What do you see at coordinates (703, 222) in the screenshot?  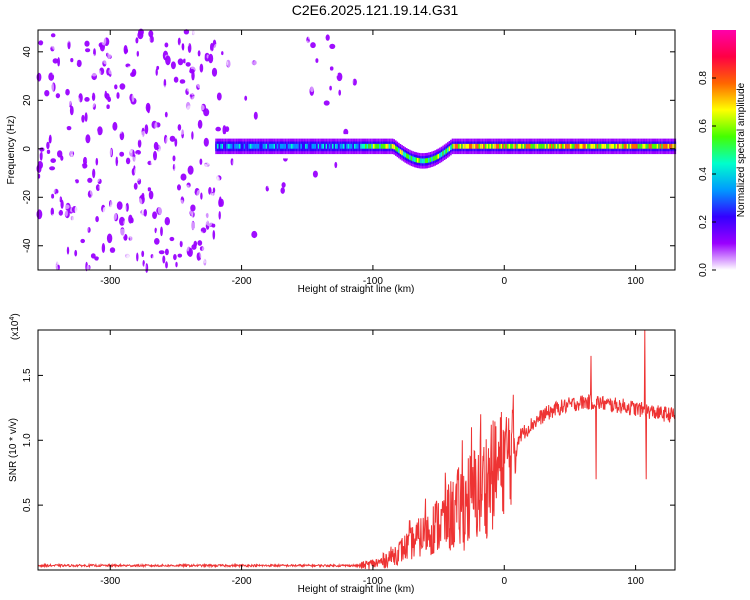 I see `colorbar-tick-label: 0.2` at bounding box center [703, 222].